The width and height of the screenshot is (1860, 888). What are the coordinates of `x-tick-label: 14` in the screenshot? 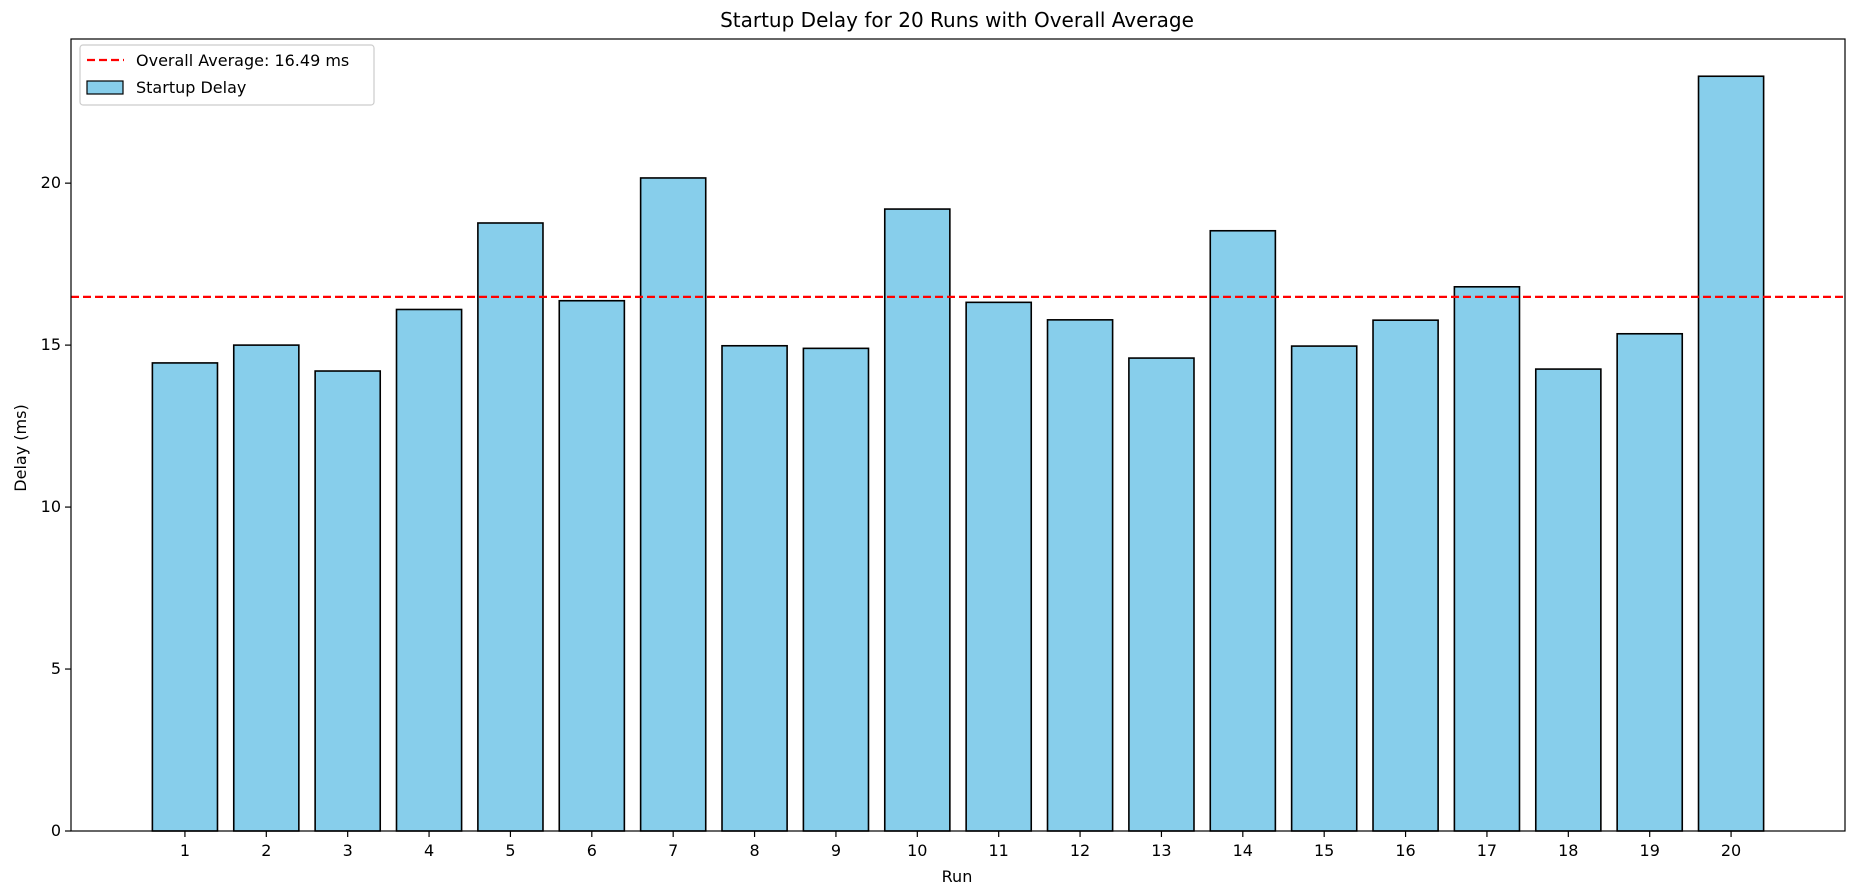 It's located at (1243, 850).